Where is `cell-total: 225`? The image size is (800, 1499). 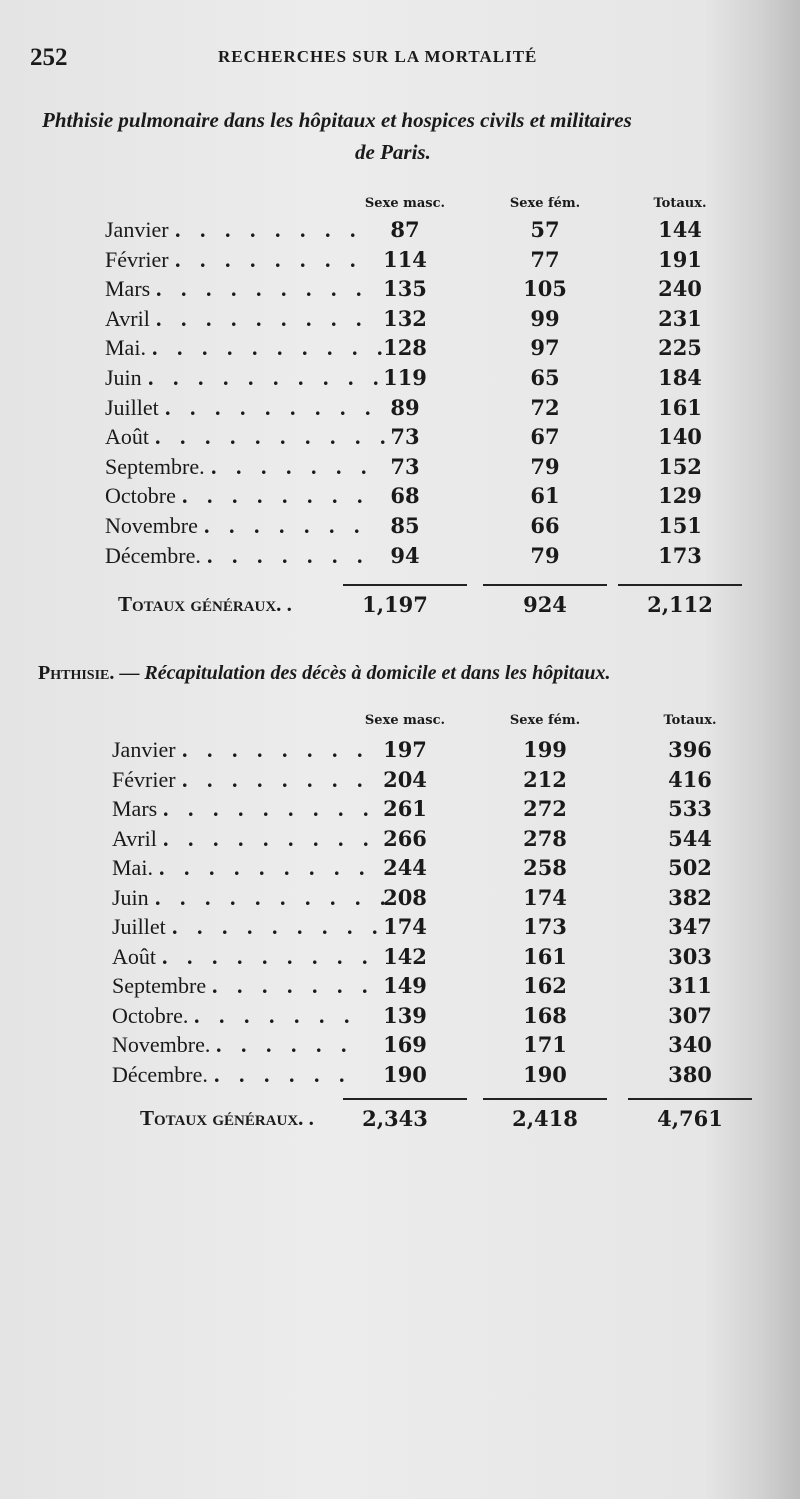 cell-total: 225 is located at coordinates (680, 348).